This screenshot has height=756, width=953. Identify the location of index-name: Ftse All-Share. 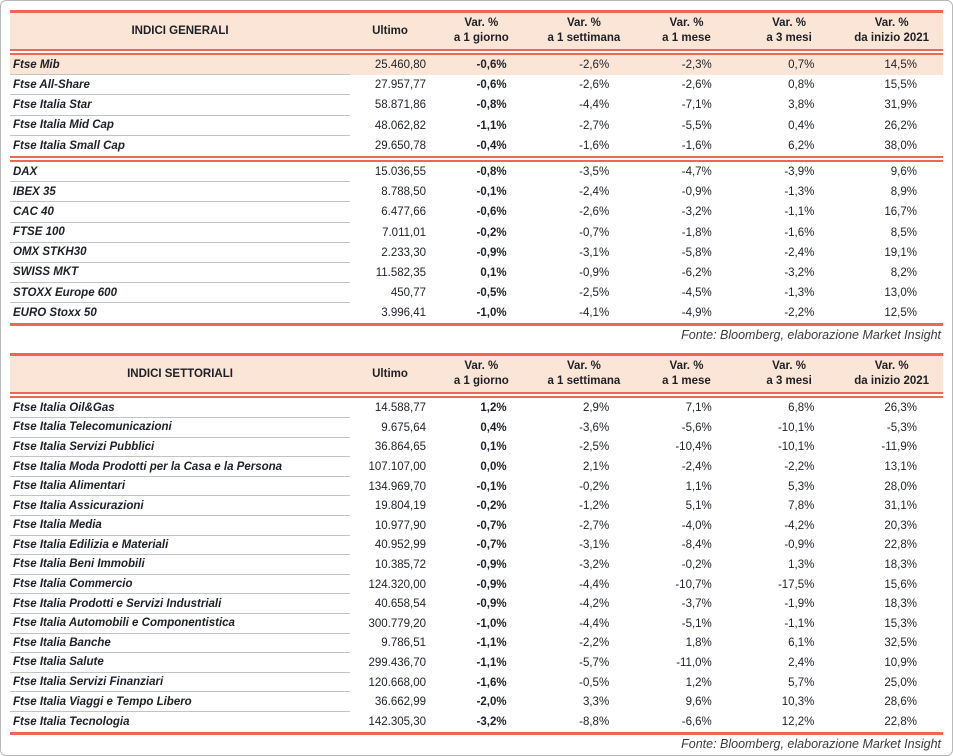
(180, 85).